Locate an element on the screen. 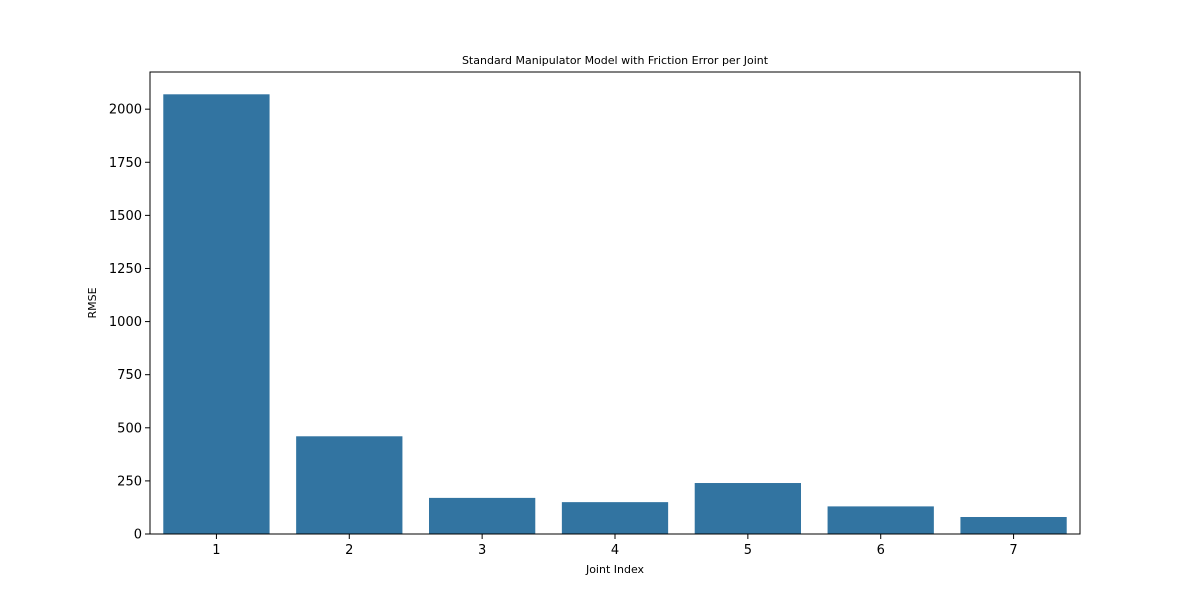 Image resolution: width=1200 pixels, height=600 pixels. y-axis-label: RMSE is located at coordinates (92, 302).